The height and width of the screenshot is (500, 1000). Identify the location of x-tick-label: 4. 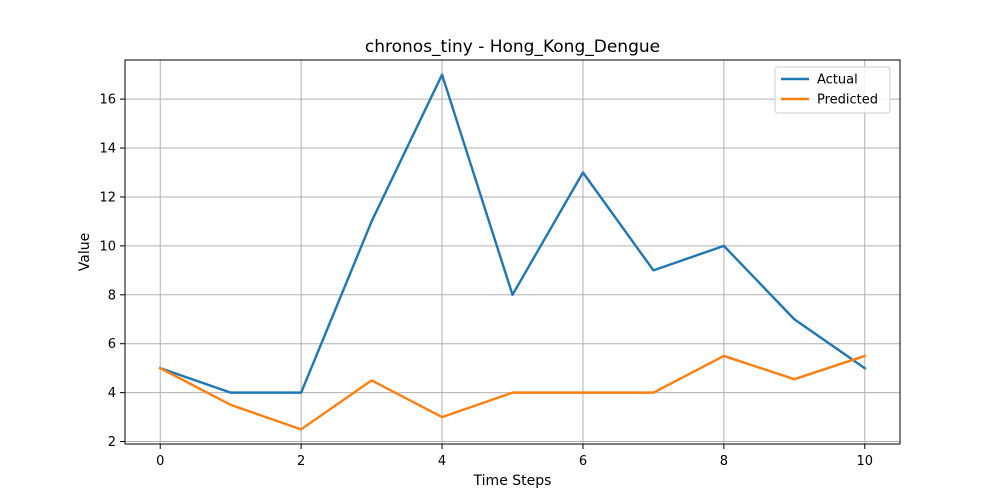
(442, 461).